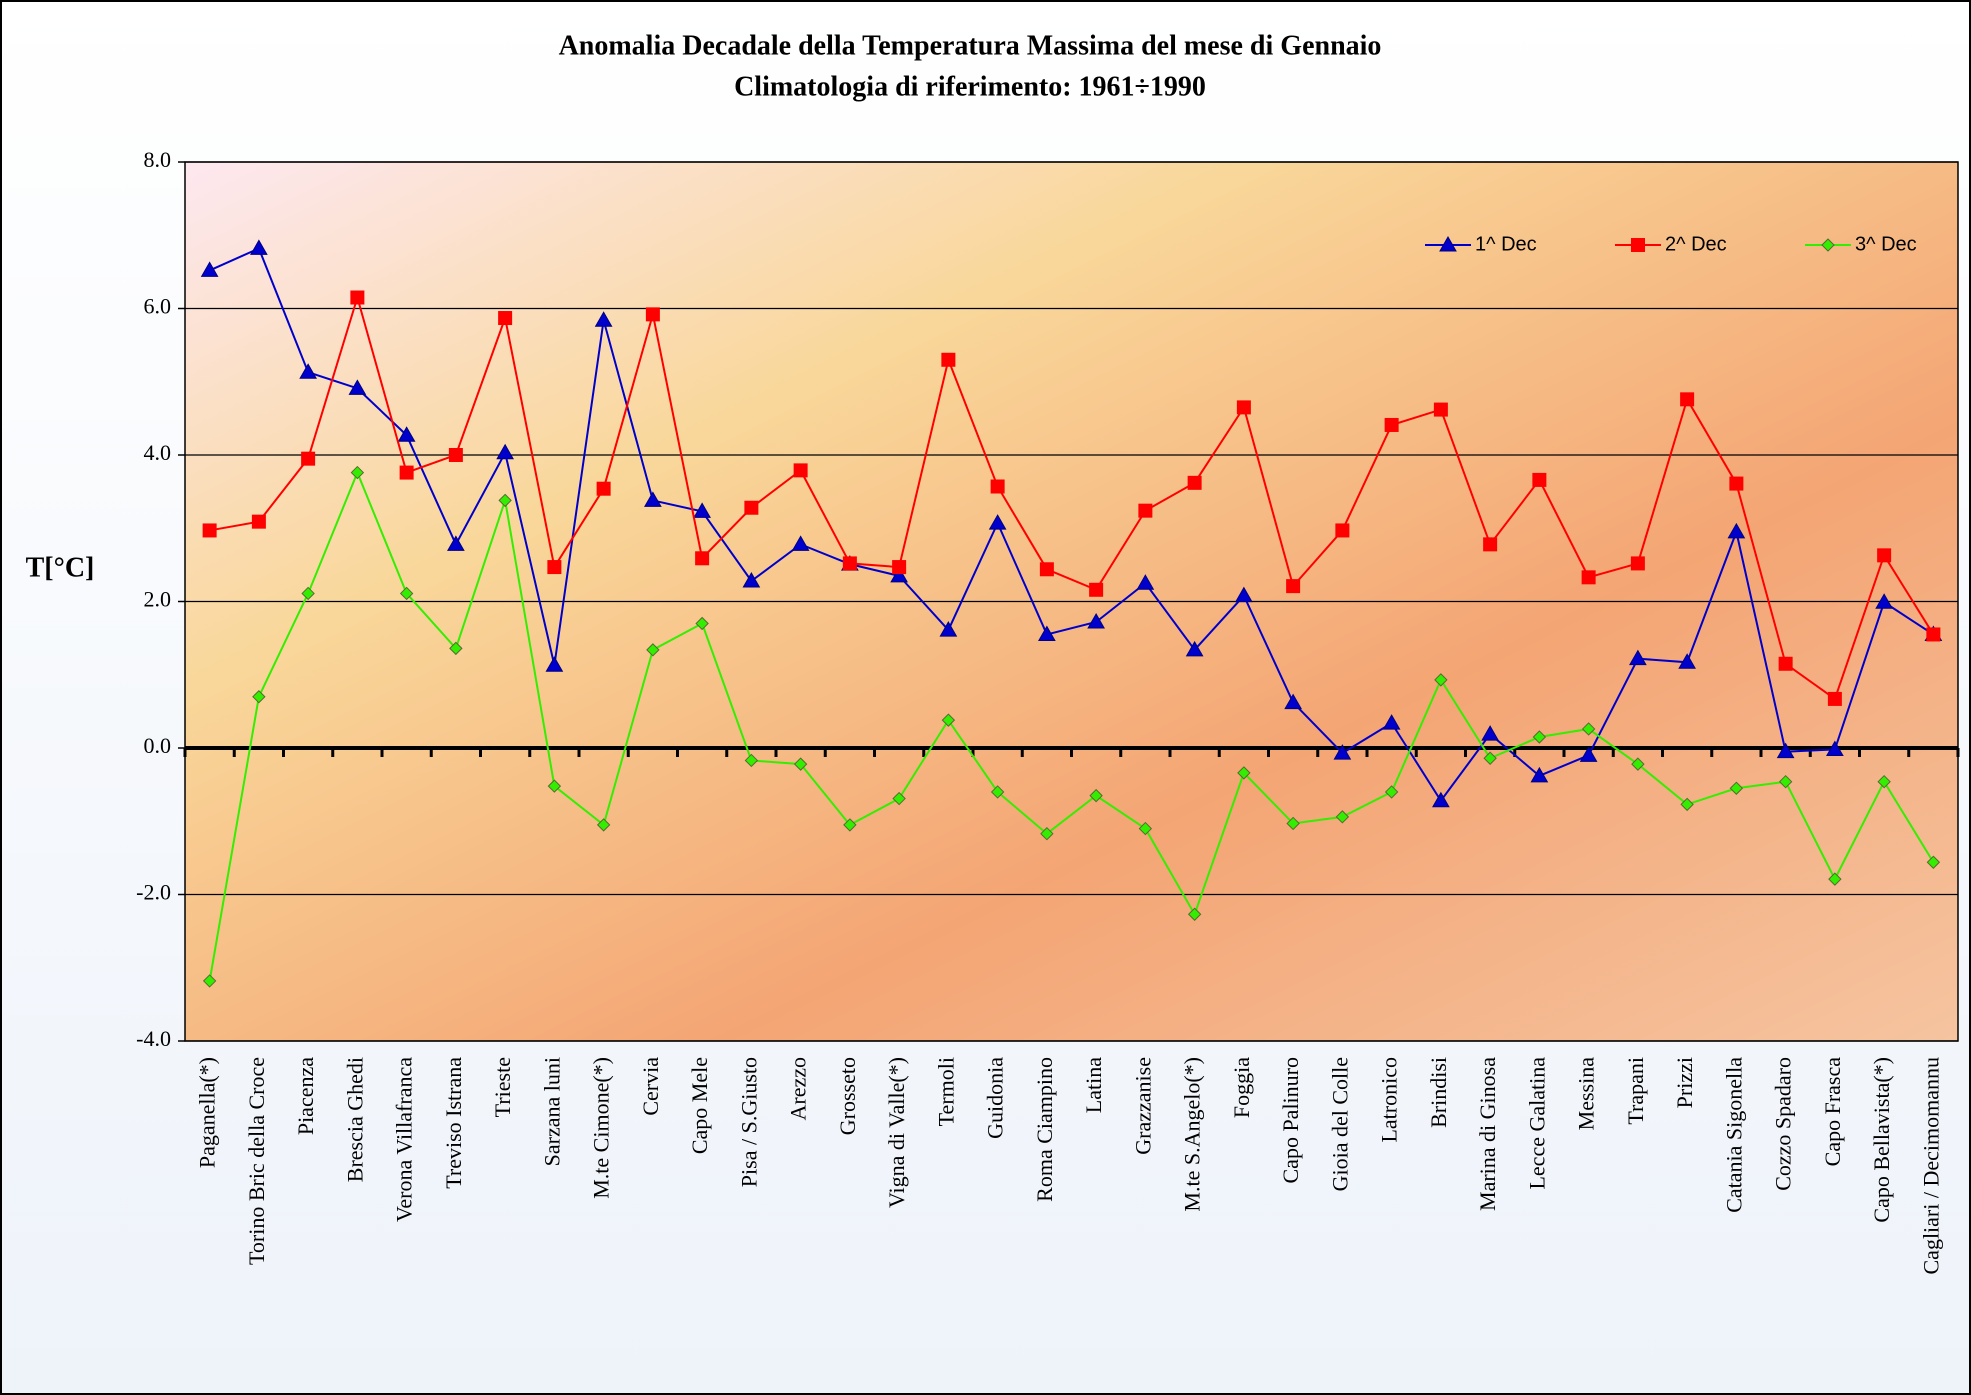 The image size is (1971, 1395). Describe the element at coordinates (699, 1105) in the screenshot. I see `x-tick-label: Capo Mele` at that location.